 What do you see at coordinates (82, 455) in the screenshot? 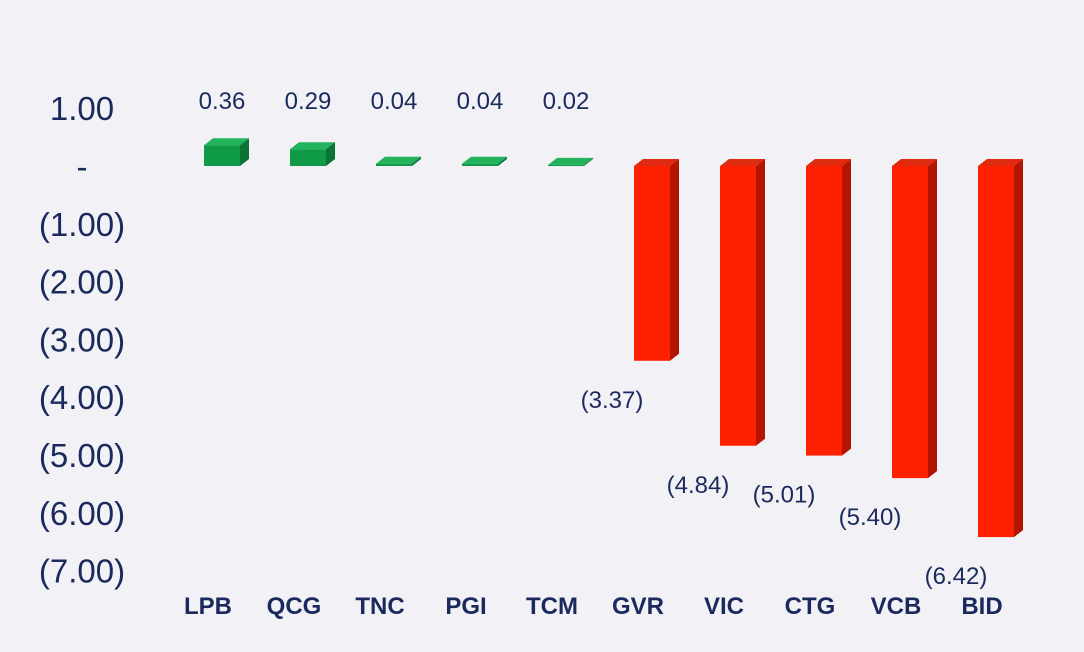
I see `y-tick-label: (5.00)` at bounding box center [82, 455].